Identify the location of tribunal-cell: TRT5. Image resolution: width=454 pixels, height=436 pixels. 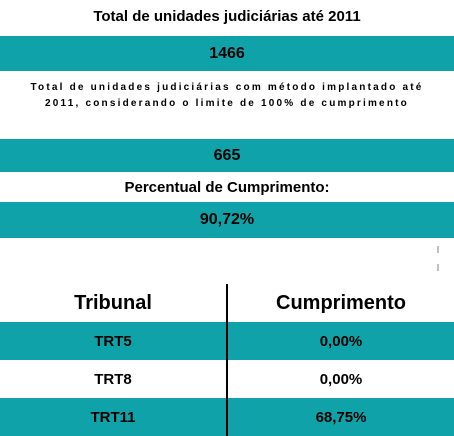
(114, 341).